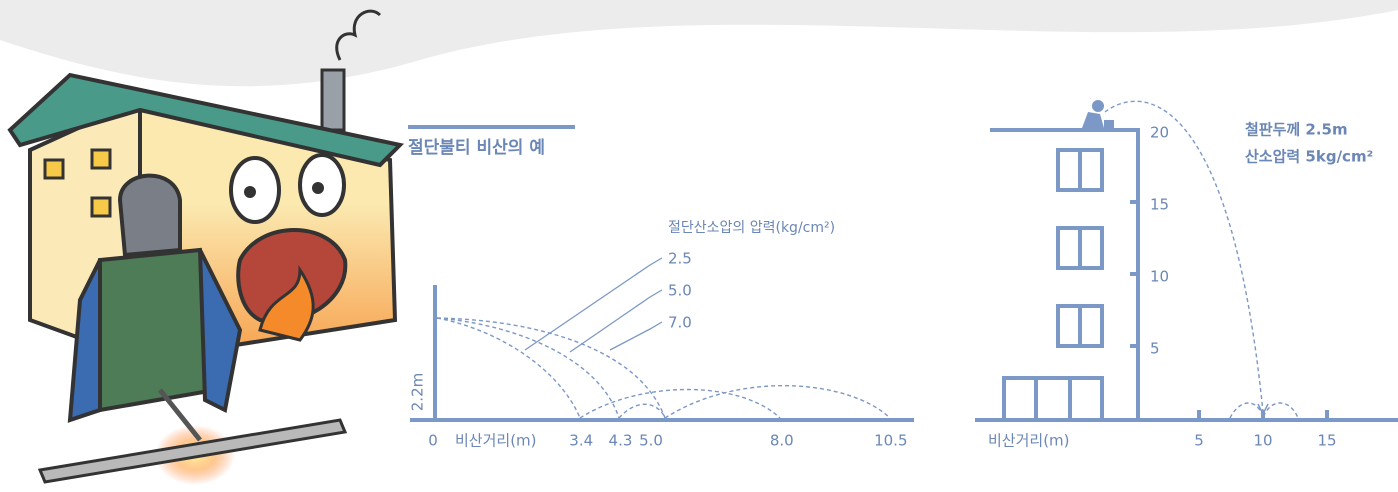 The width and height of the screenshot is (1398, 492). I want to click on x-tick-label: 0, so click(433, 441).